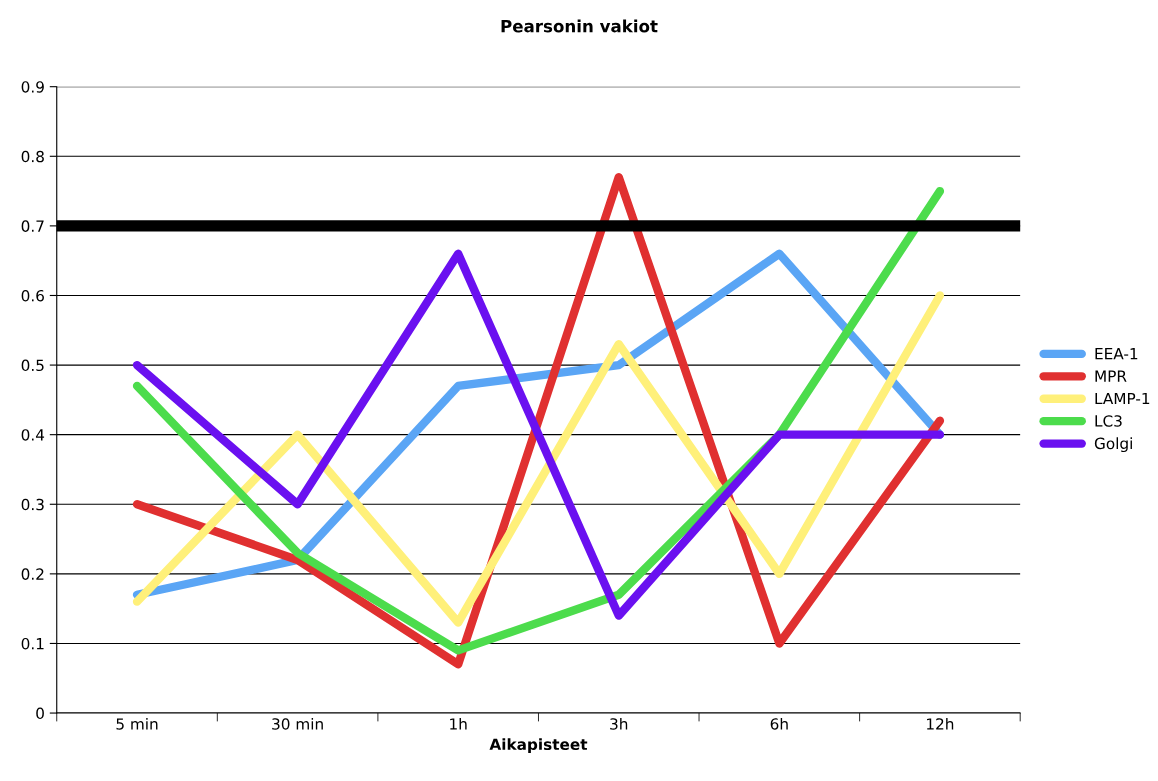 The width and height of the screenshot is (1158, 781). I want to click on legend-label: LAMP-1, so click(1122, 398).